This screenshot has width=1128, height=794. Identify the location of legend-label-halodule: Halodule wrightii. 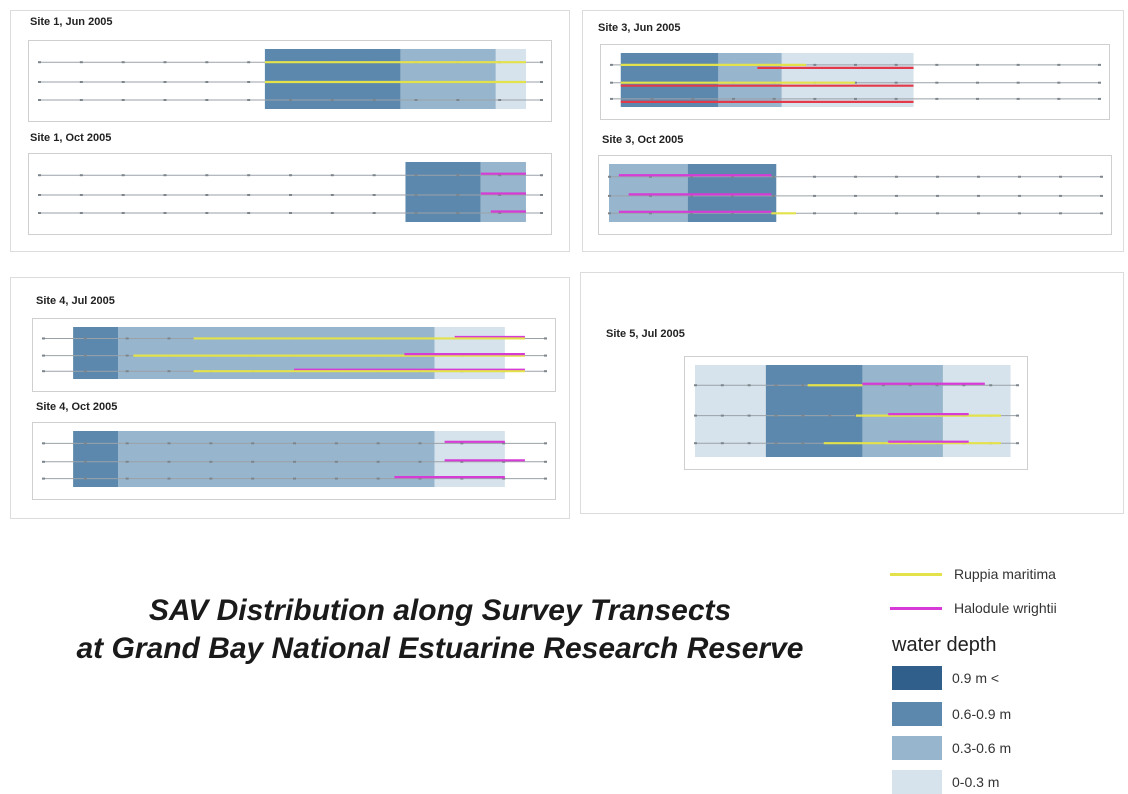
(1005, 608).